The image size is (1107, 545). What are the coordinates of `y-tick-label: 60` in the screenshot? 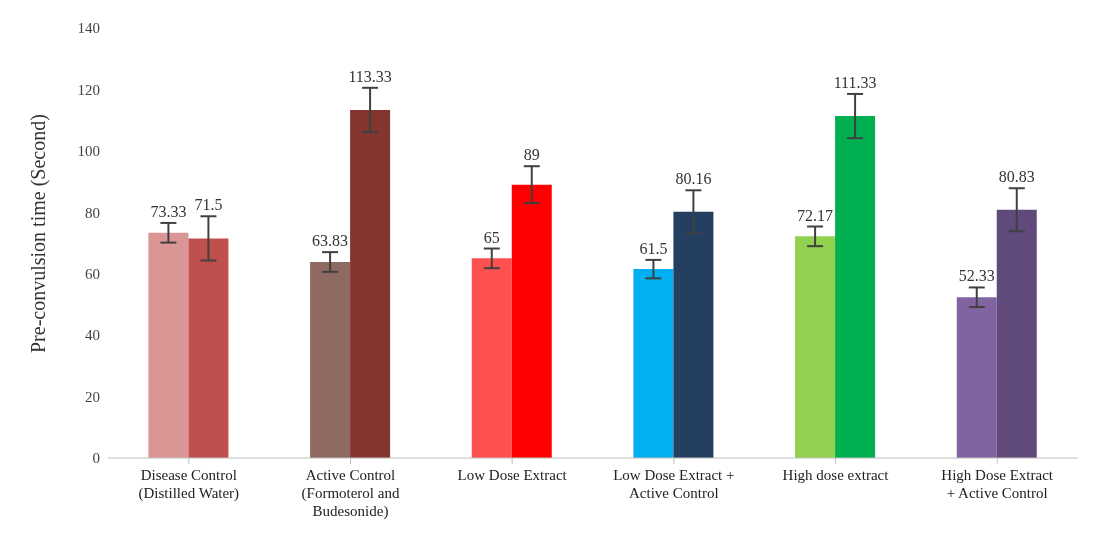 It's located at (92, 274).